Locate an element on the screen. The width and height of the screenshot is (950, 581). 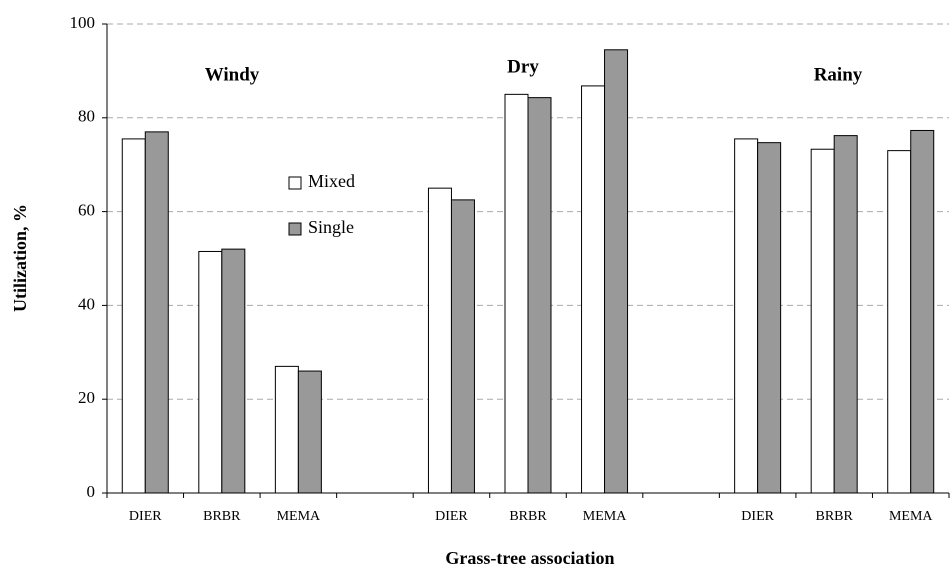
annotation: Dry is located at coordinates (523, 66).